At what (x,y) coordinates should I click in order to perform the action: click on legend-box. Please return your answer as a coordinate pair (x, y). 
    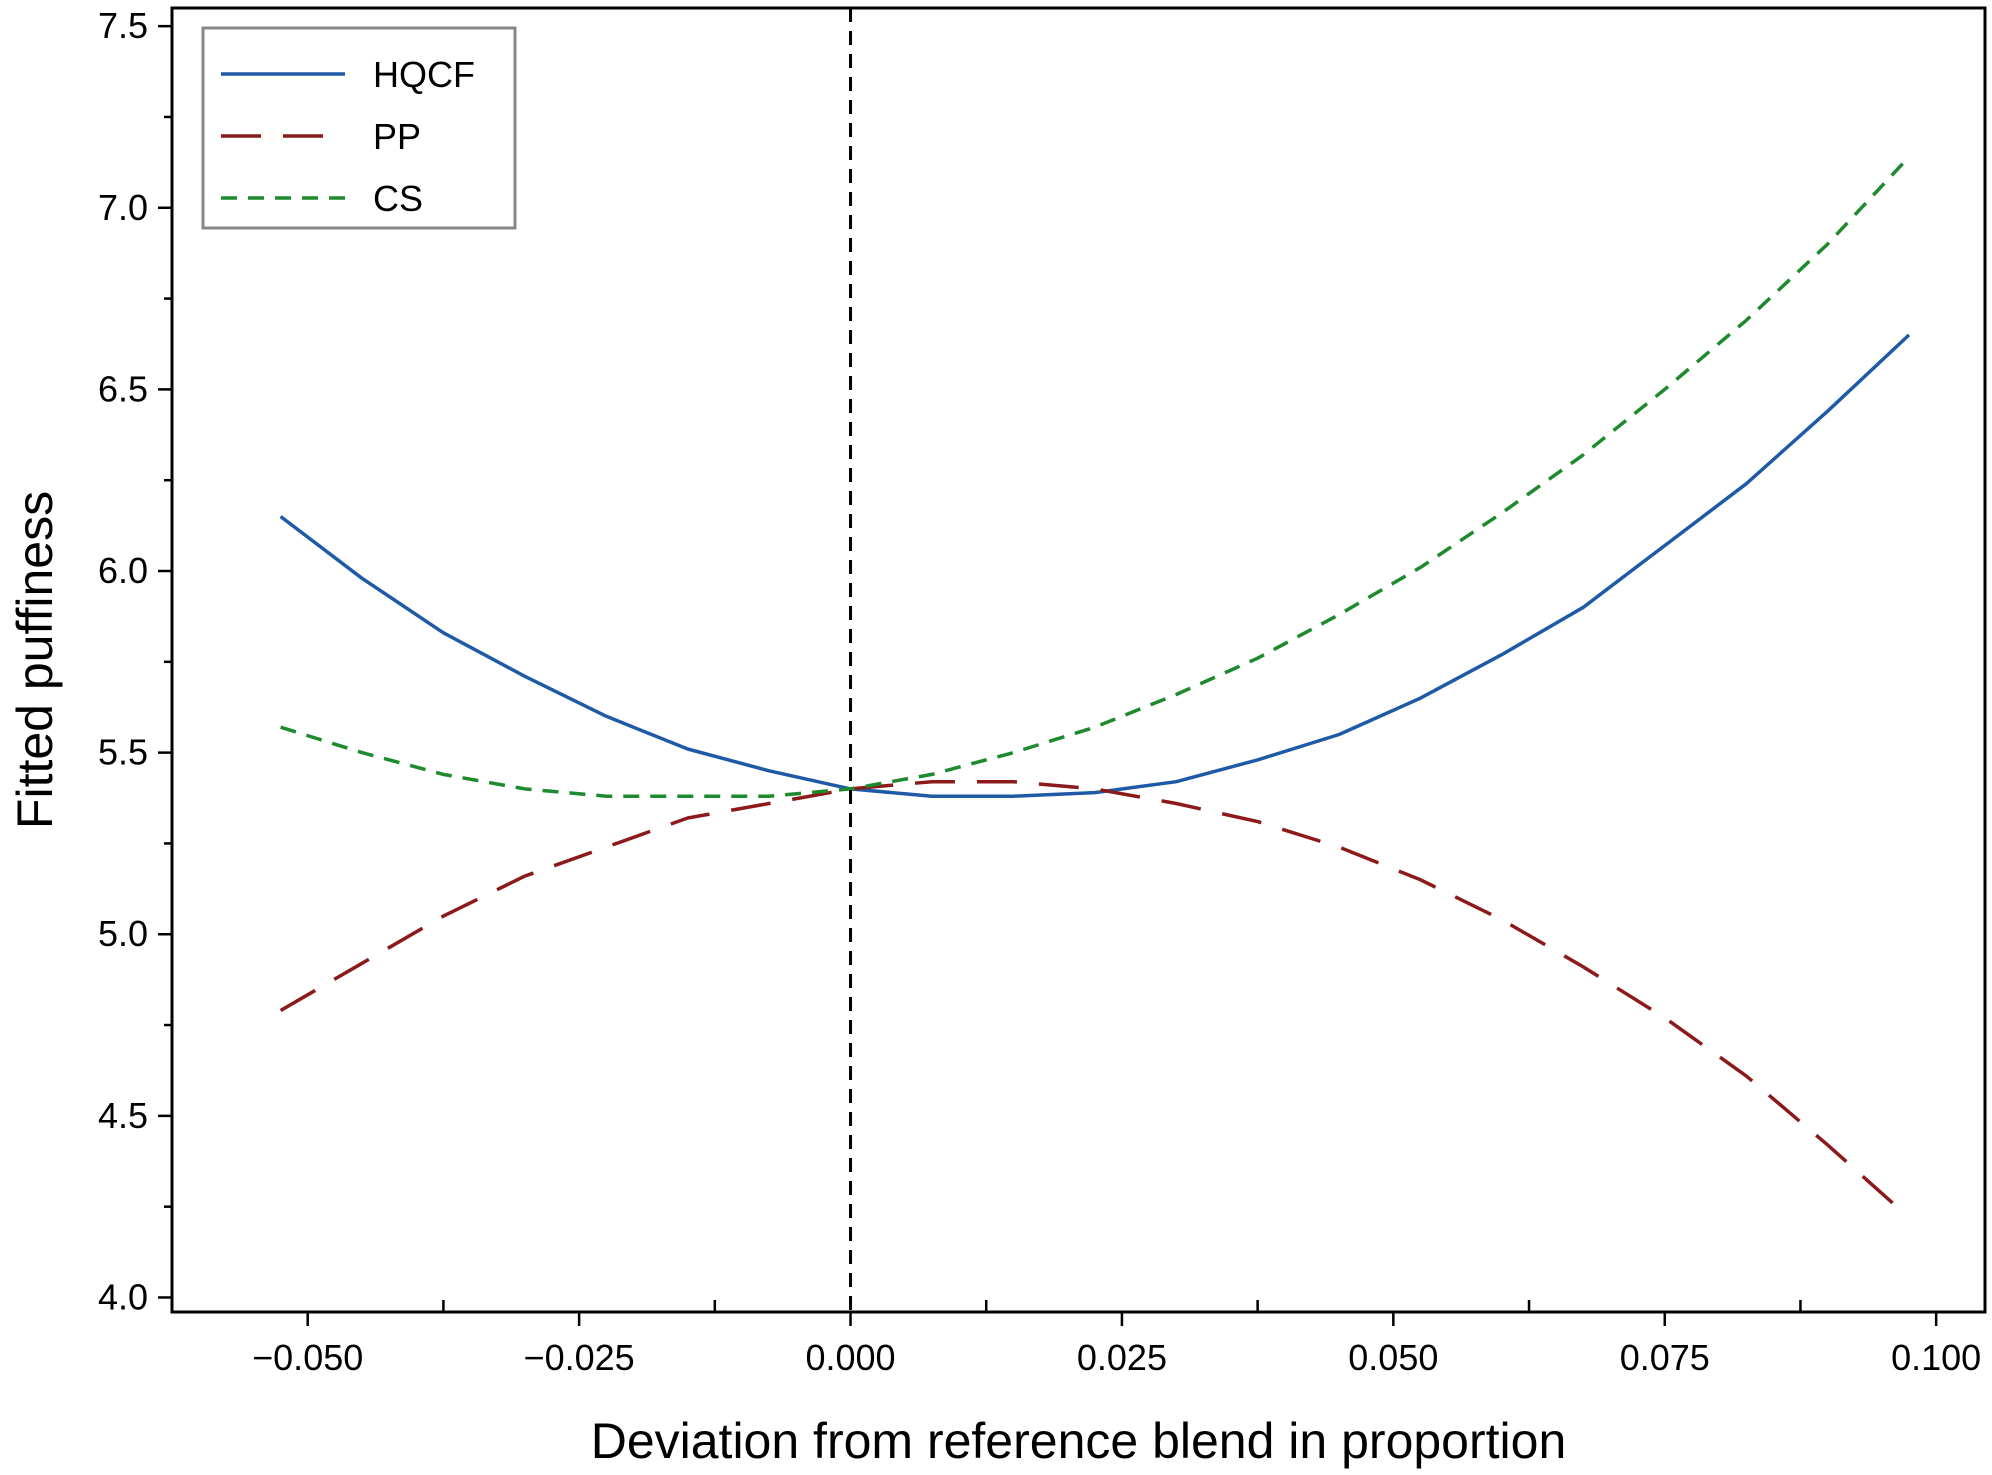
    Looking at the image, I should click on (359, 128).